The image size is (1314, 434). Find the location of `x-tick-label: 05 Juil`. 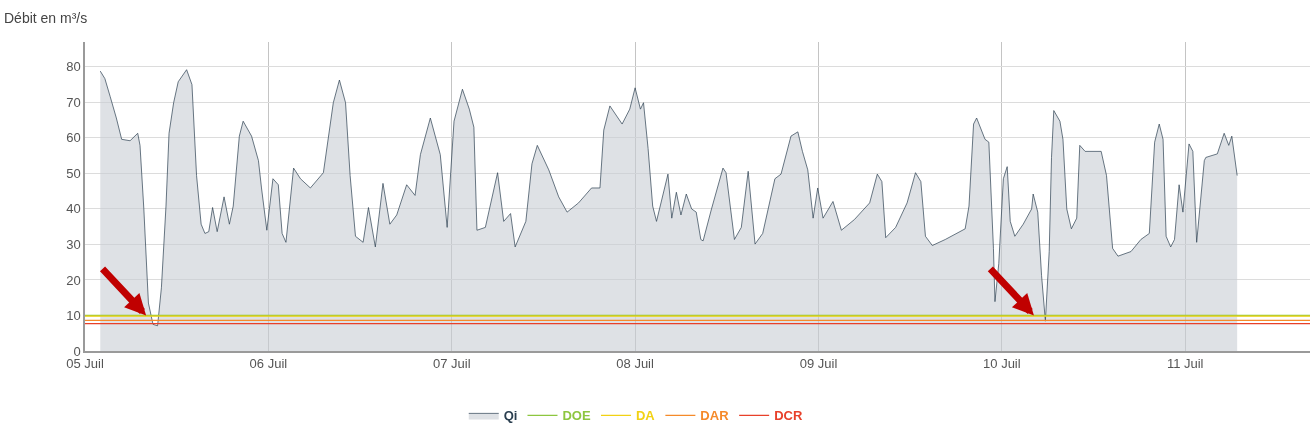

x-tick-label: 05 Juil is located at coordinates (85, 364).